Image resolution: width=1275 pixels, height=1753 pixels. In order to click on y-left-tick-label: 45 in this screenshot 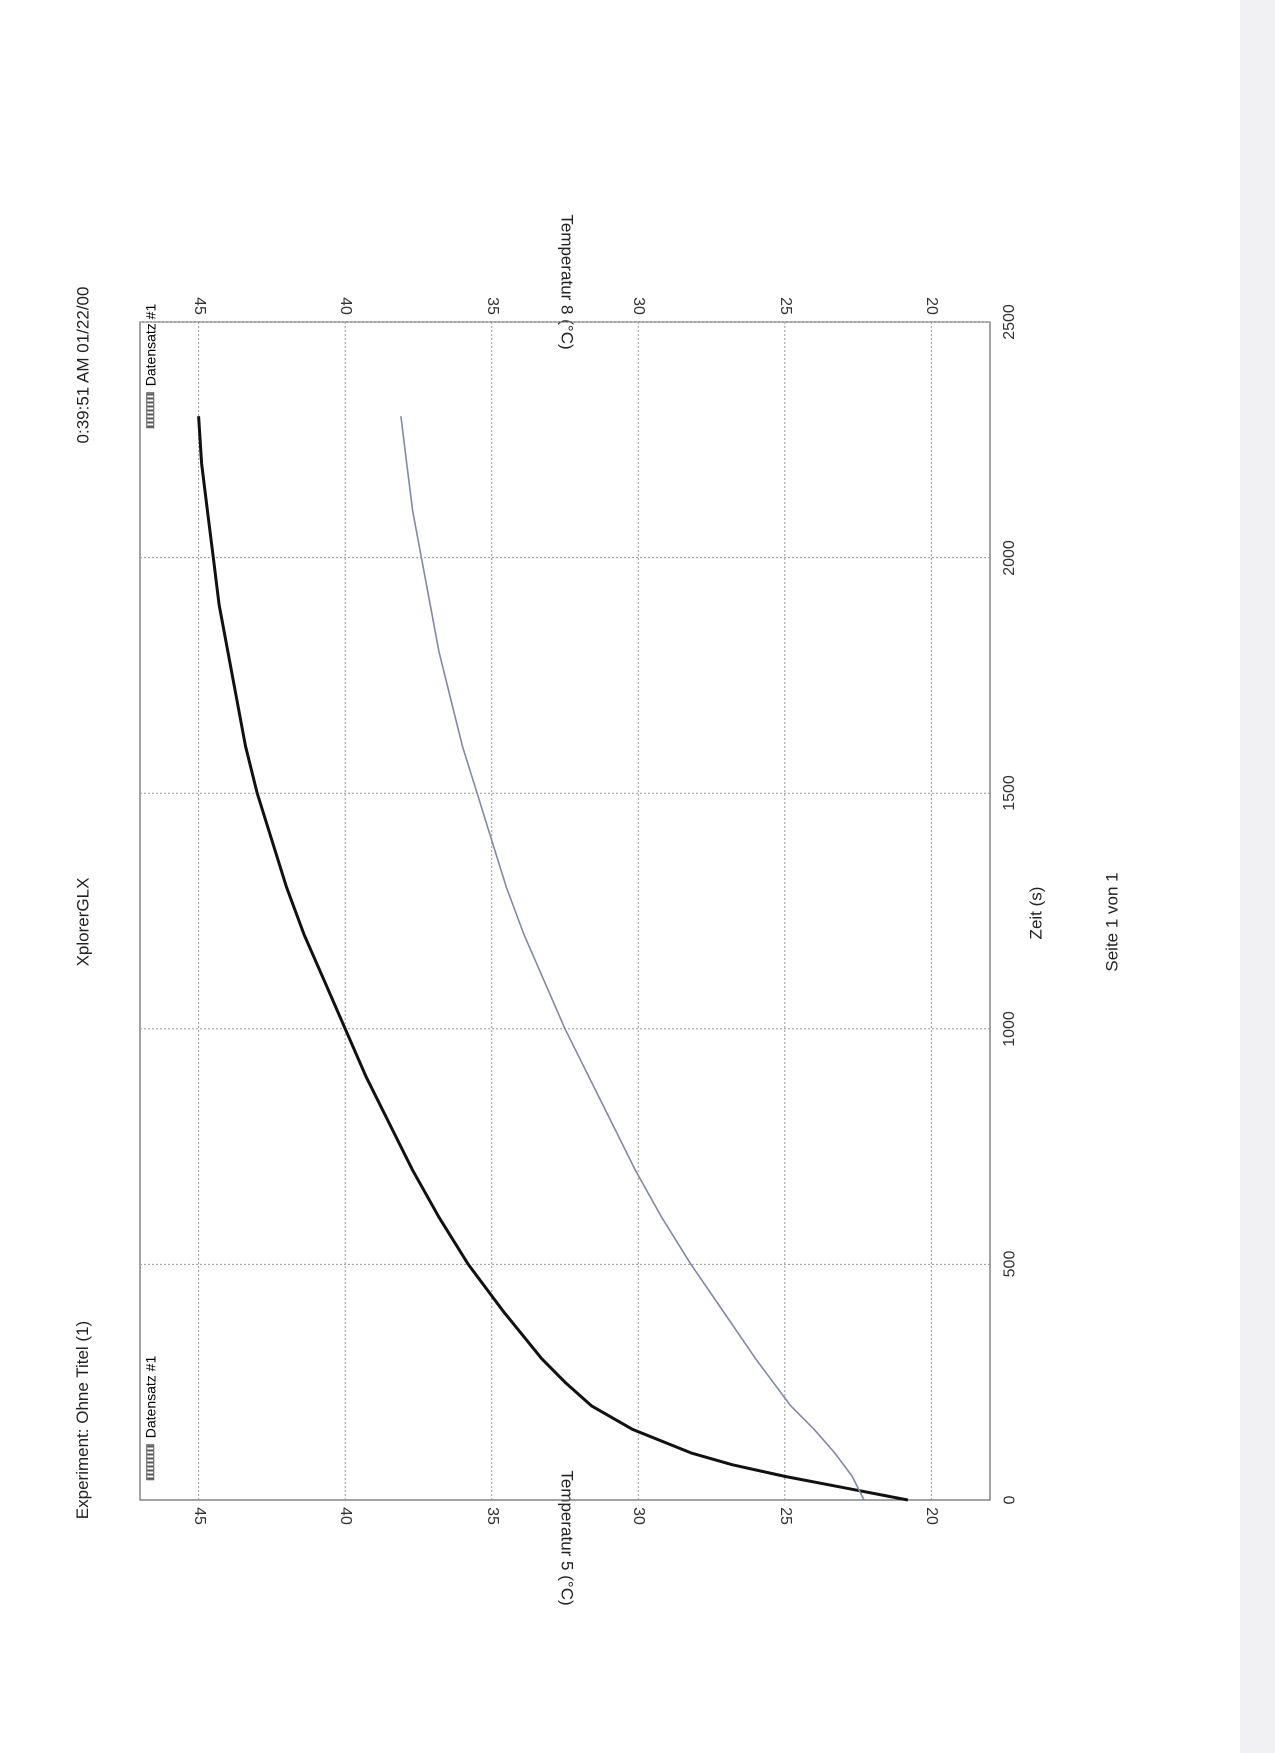, I will do `click(199, 1516)`.